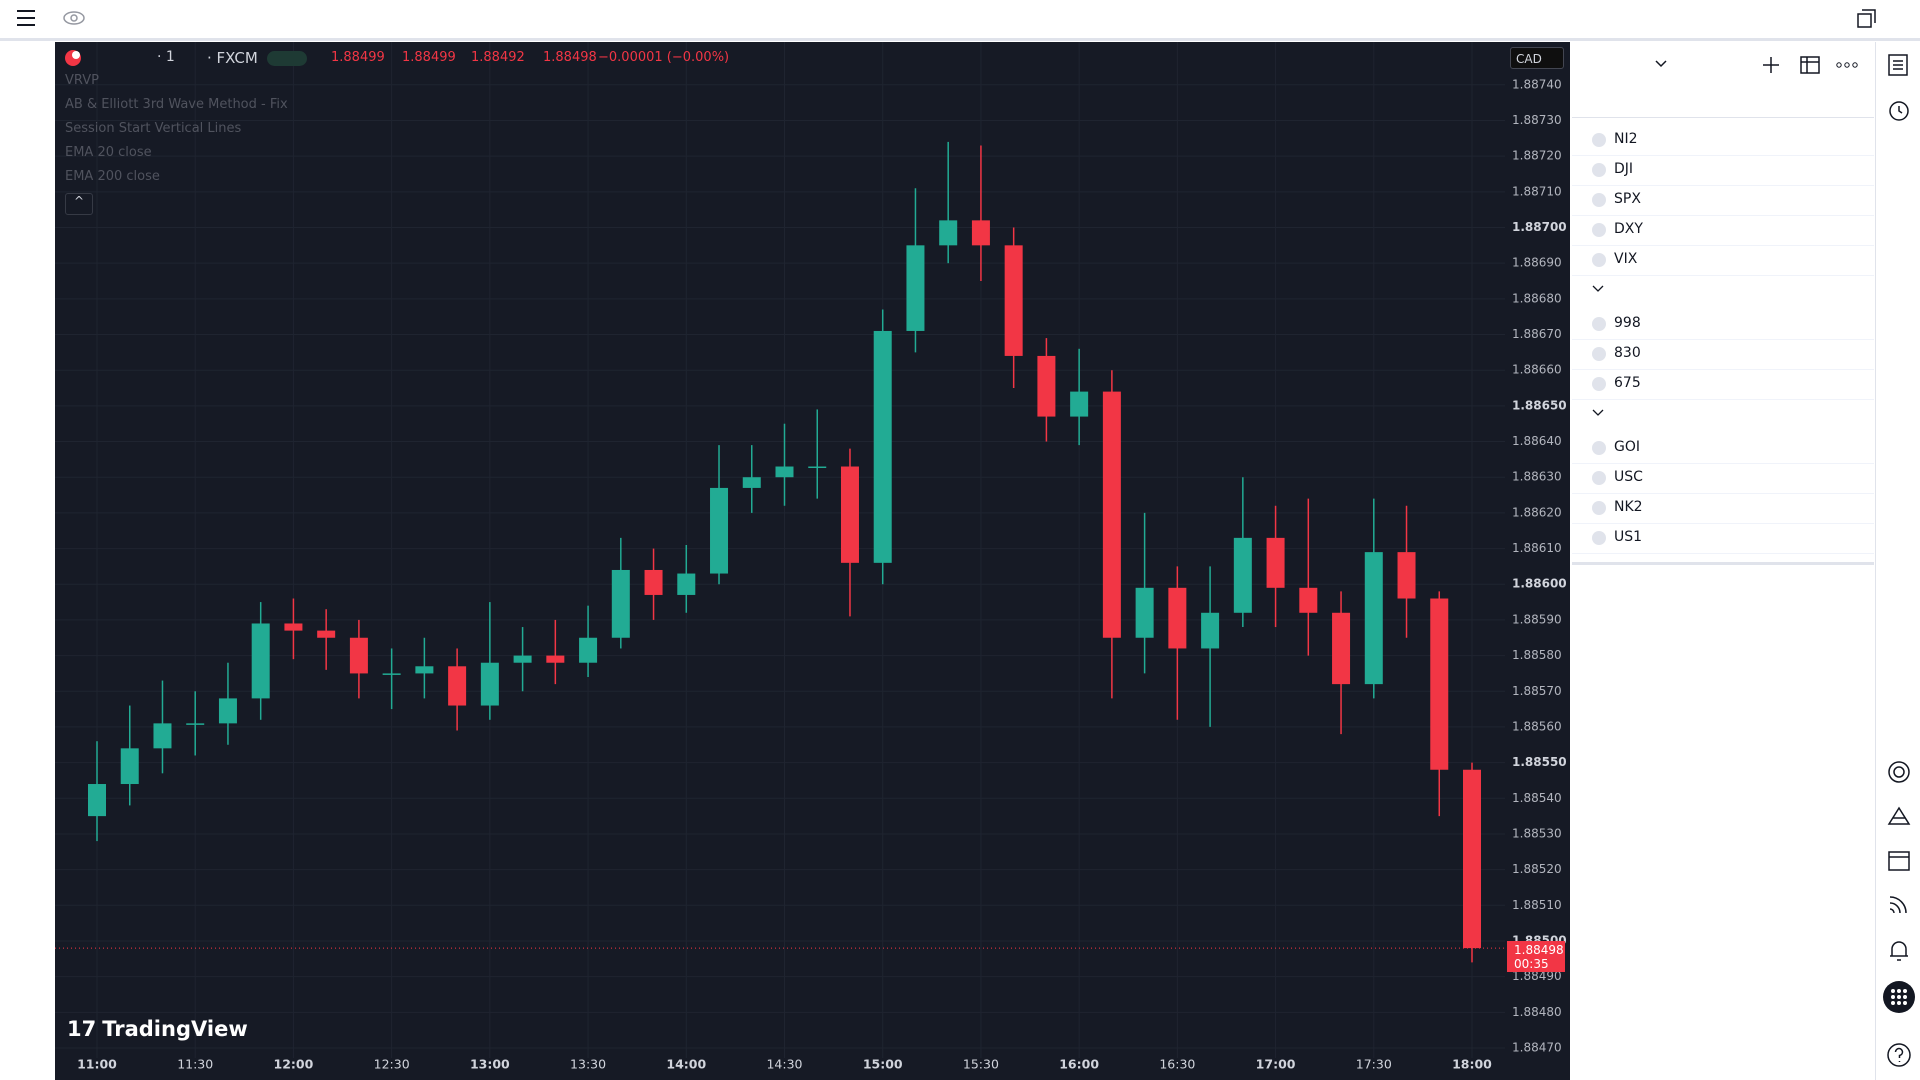 The width and height of the screenshot is (1920, 1080). What do you see at coordinates (79, 204) in the screenshot?
I see `collapse-button: ^` at bounding box center [79, 204].